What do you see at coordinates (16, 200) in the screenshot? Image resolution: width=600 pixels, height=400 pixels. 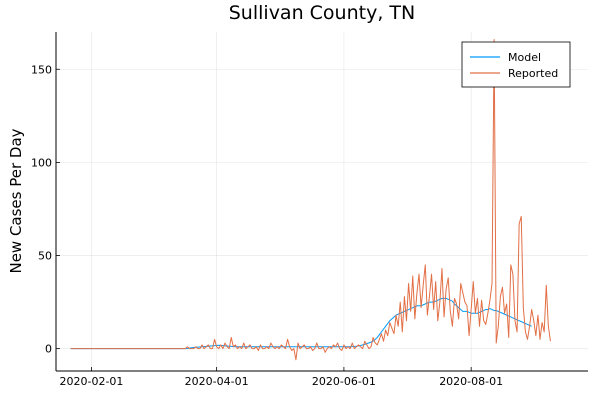 I see `y-axis-label: New Cases Per Day` at bounding box center [16, 200].